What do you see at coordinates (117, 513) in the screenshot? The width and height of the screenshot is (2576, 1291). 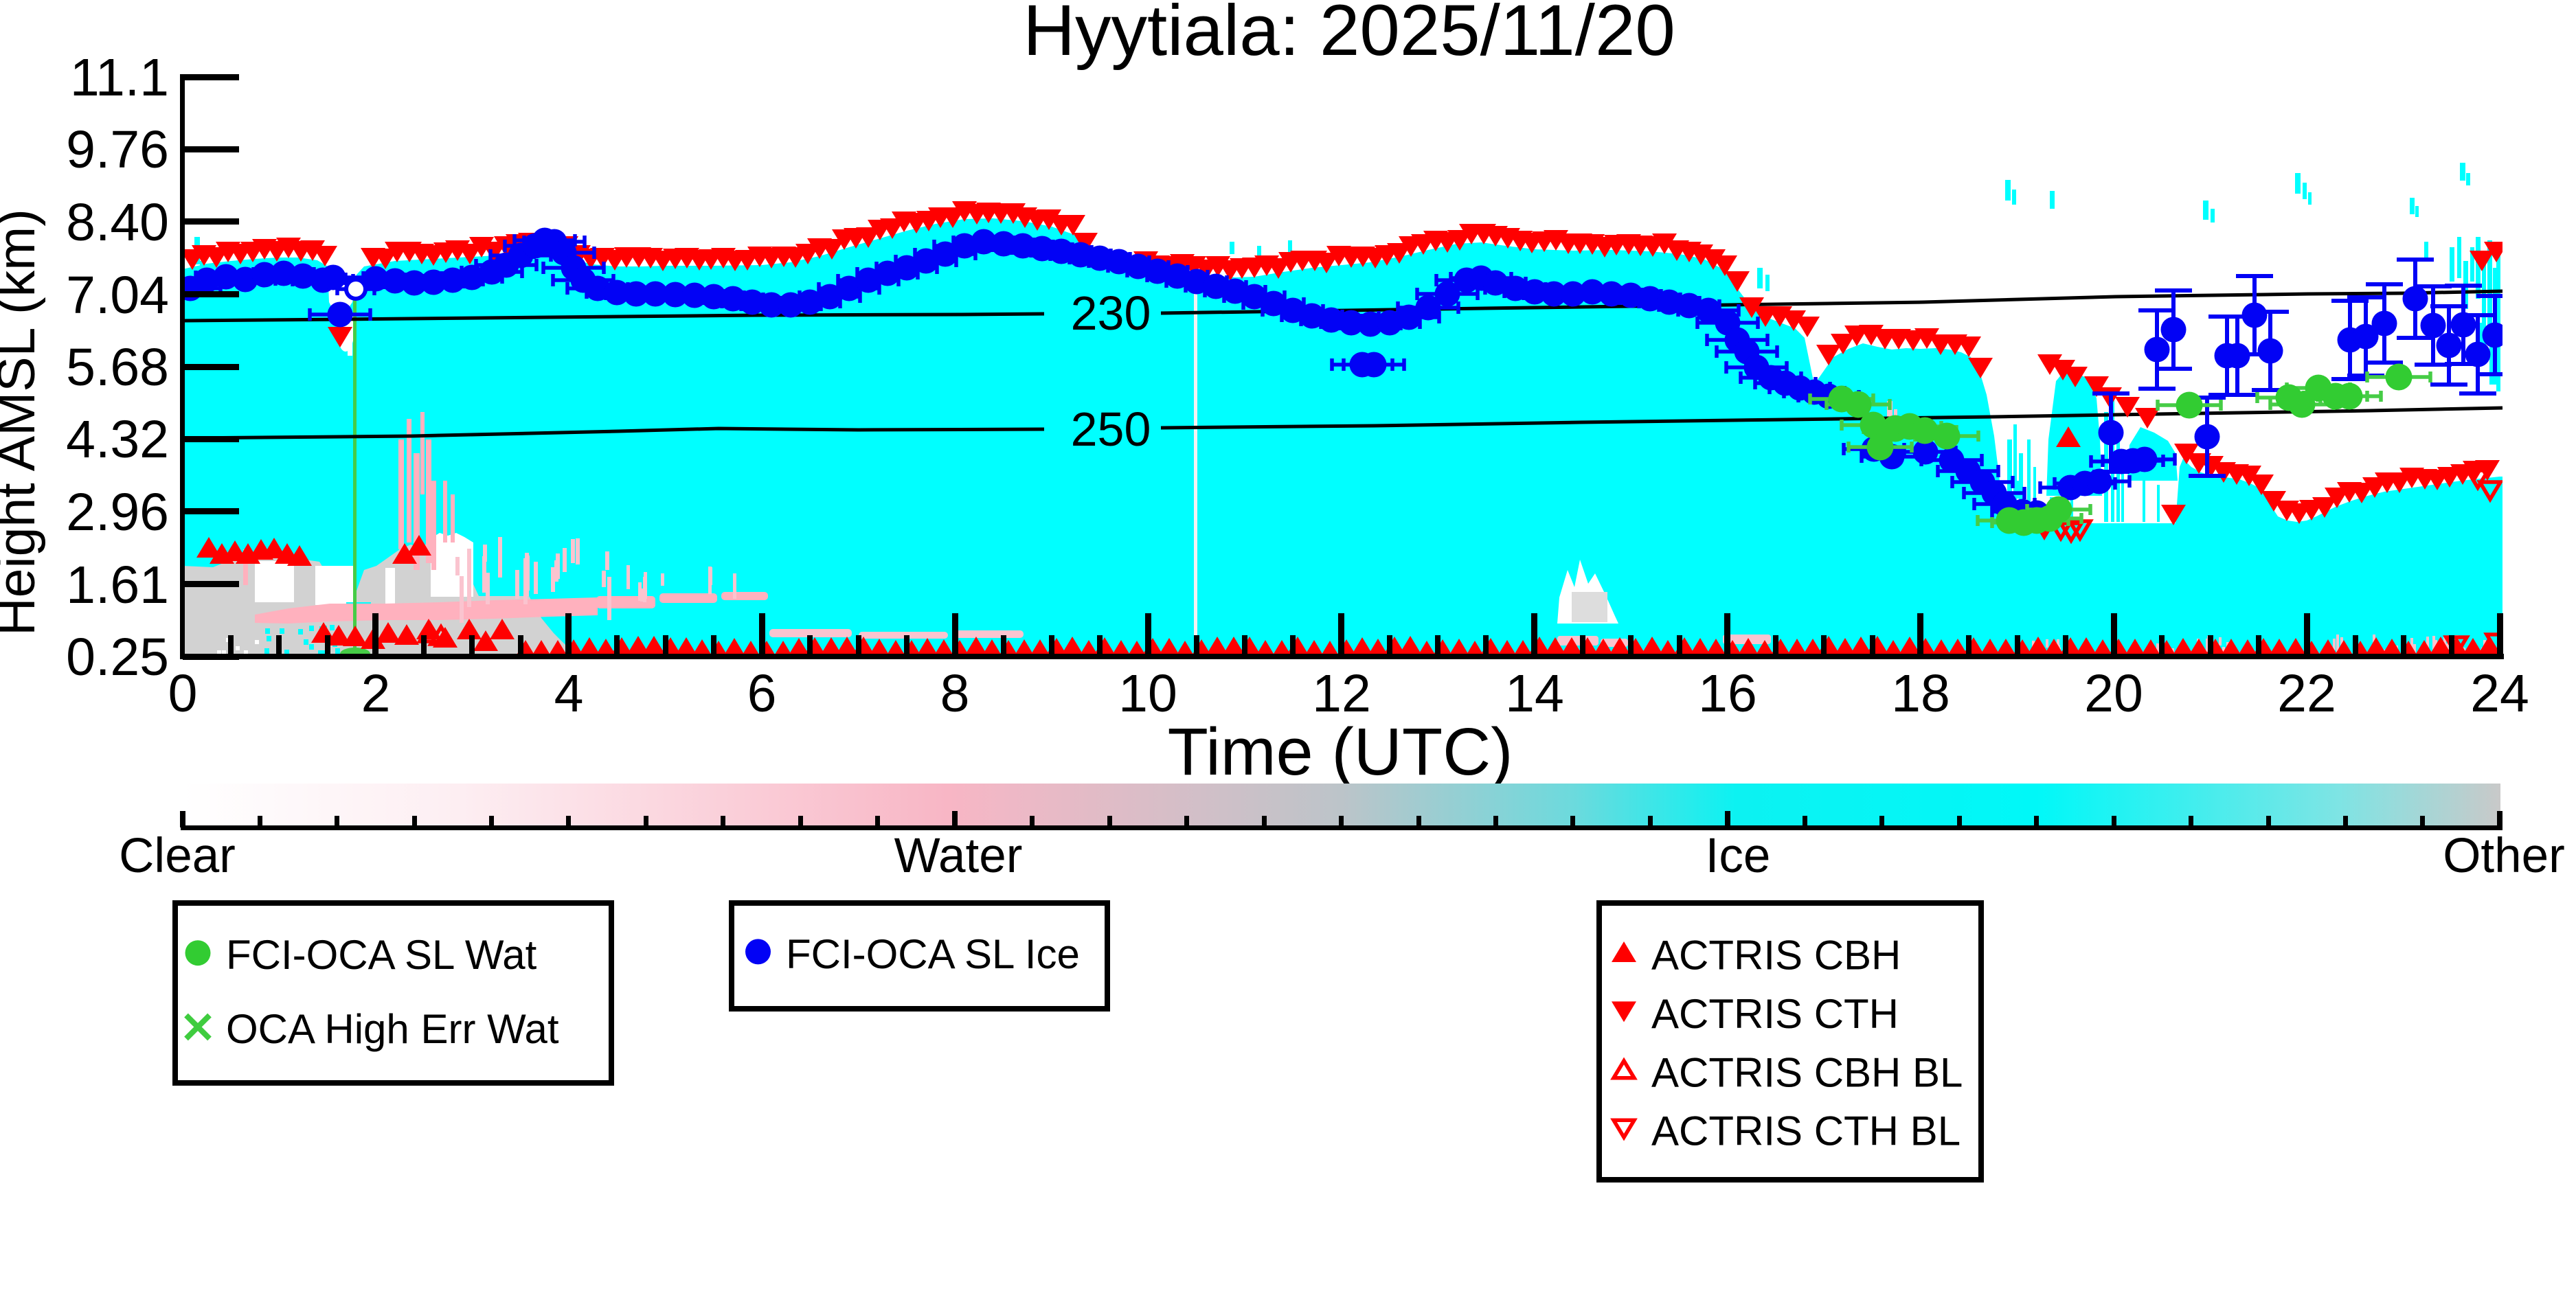 I see `svg-text: 2.96` at bounding box center [117, 513].